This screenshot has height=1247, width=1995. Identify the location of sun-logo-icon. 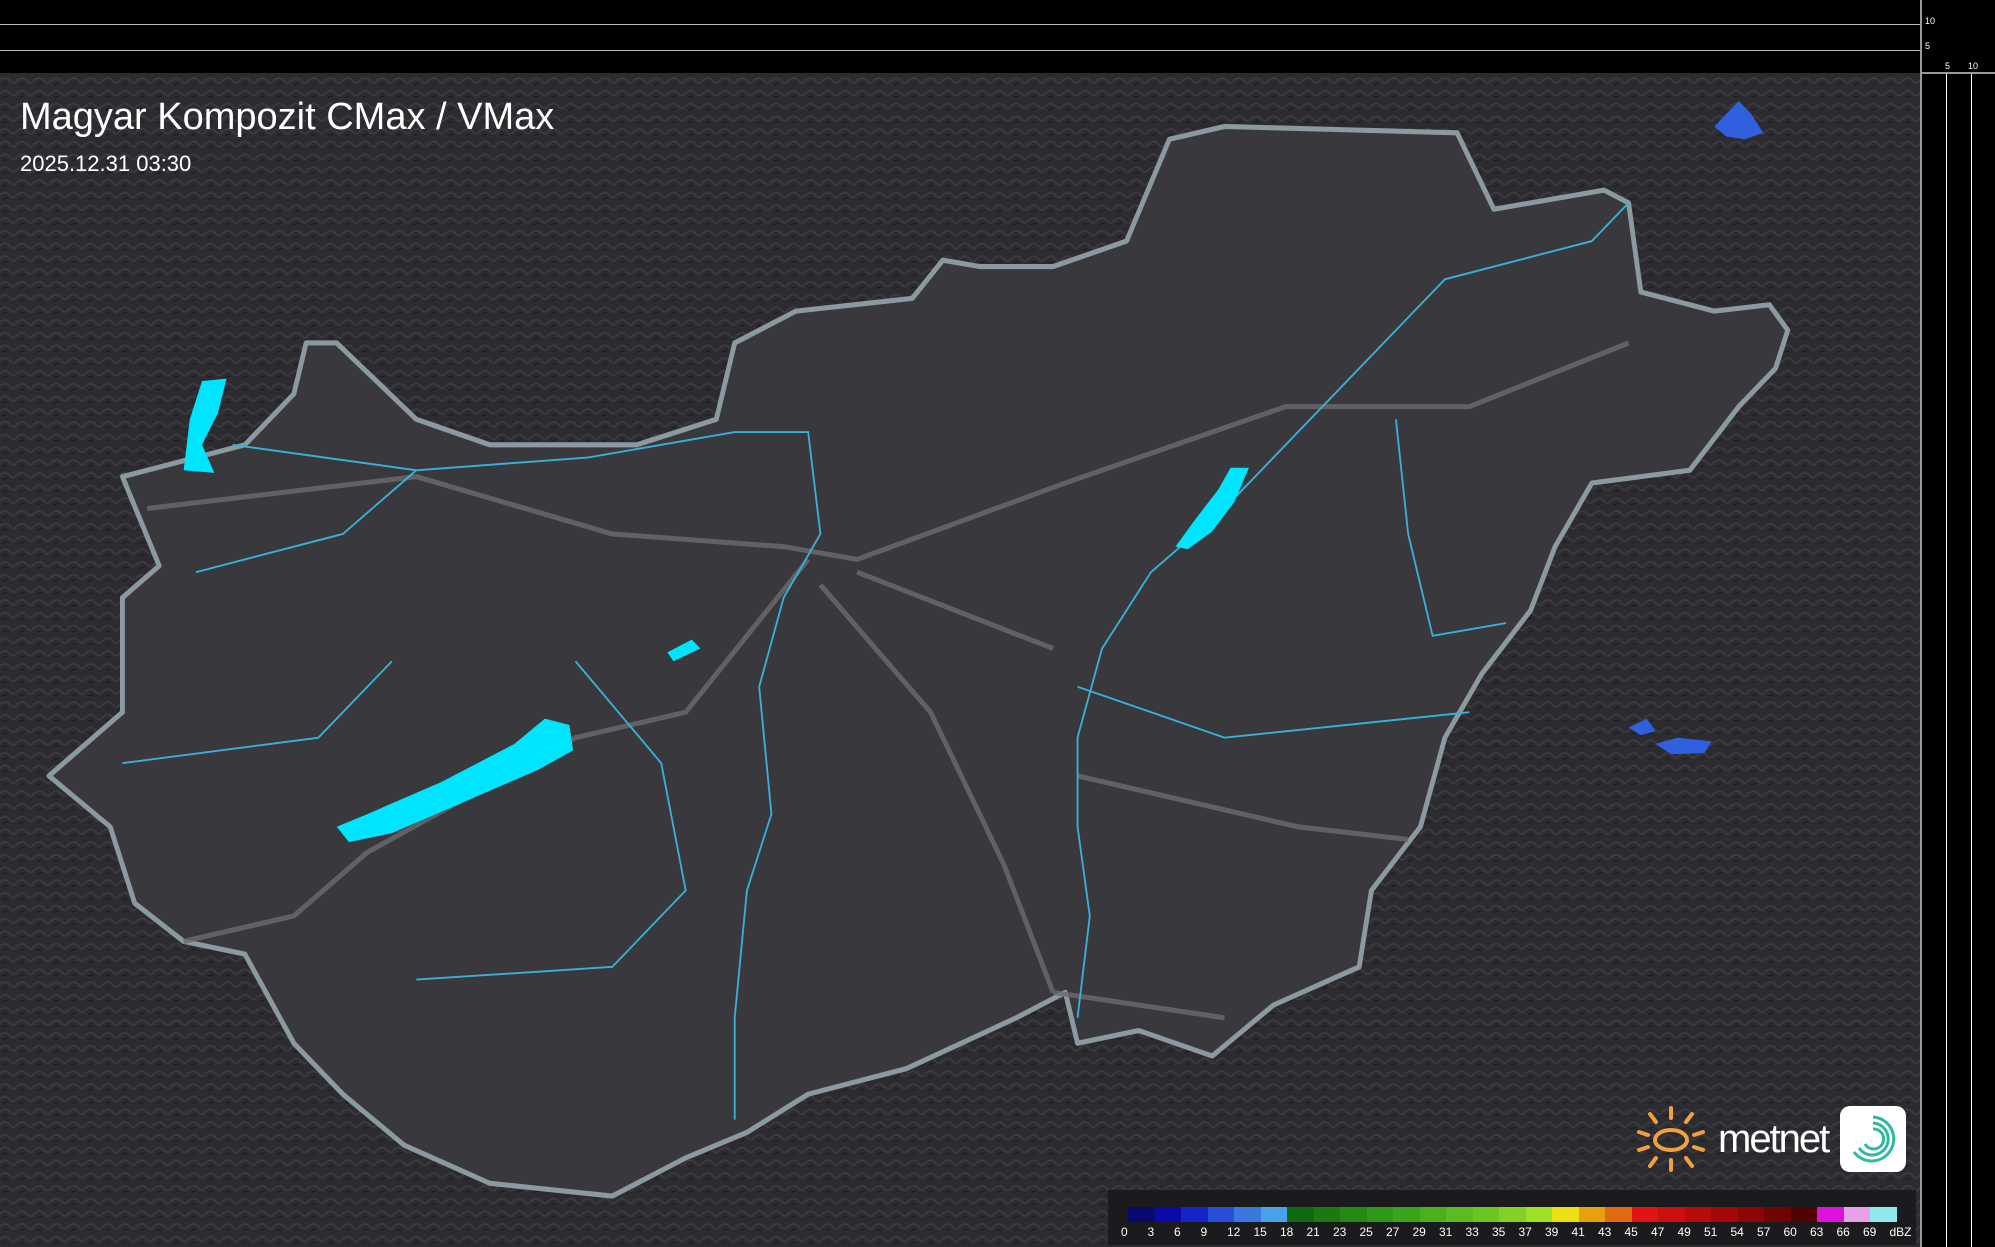
(1671, 1139).